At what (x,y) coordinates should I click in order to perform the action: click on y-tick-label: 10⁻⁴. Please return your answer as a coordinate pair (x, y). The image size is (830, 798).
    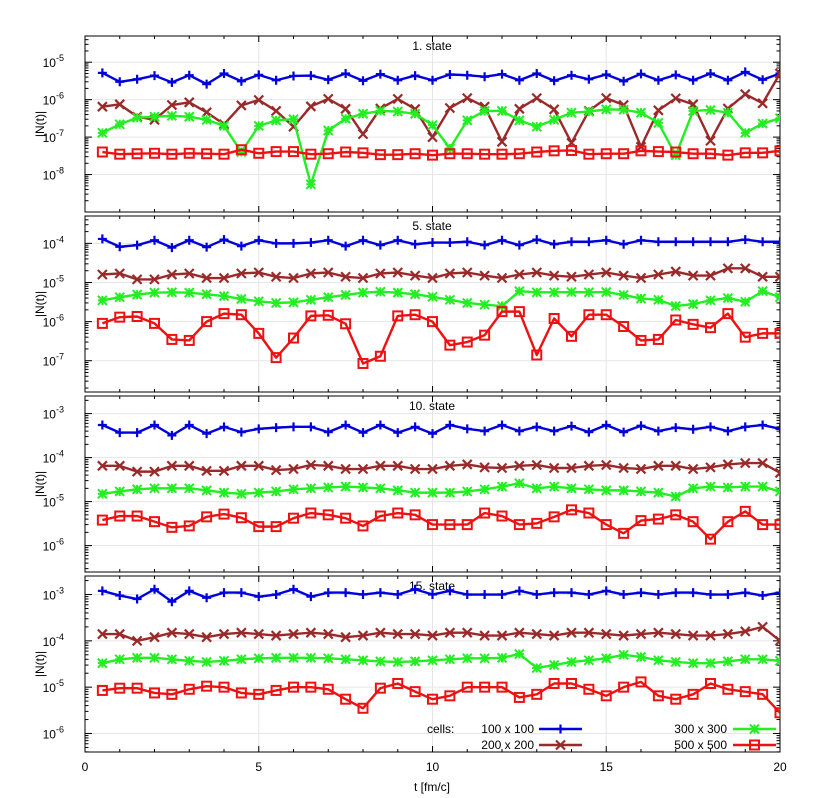
    Looking at the image, I should click on (53, 640).